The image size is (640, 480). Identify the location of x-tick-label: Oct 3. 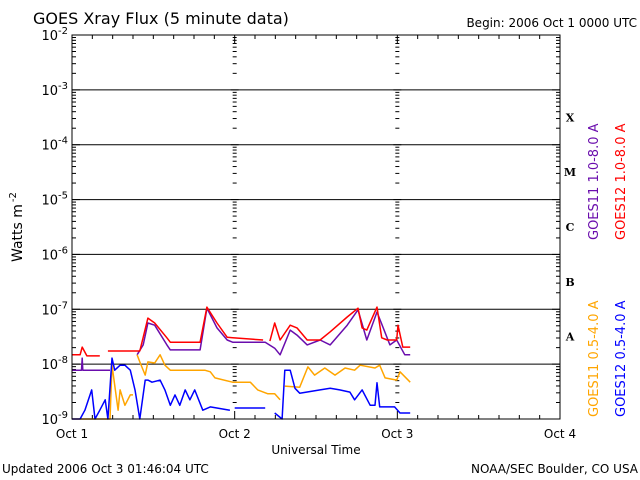
(397, 434).